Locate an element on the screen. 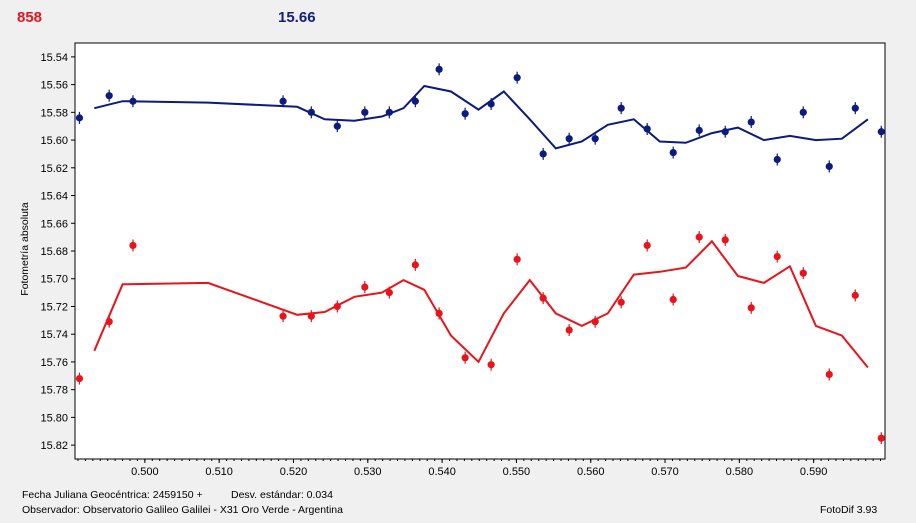  x-tick-label: 0.500 is located at coordinates (145, 472).